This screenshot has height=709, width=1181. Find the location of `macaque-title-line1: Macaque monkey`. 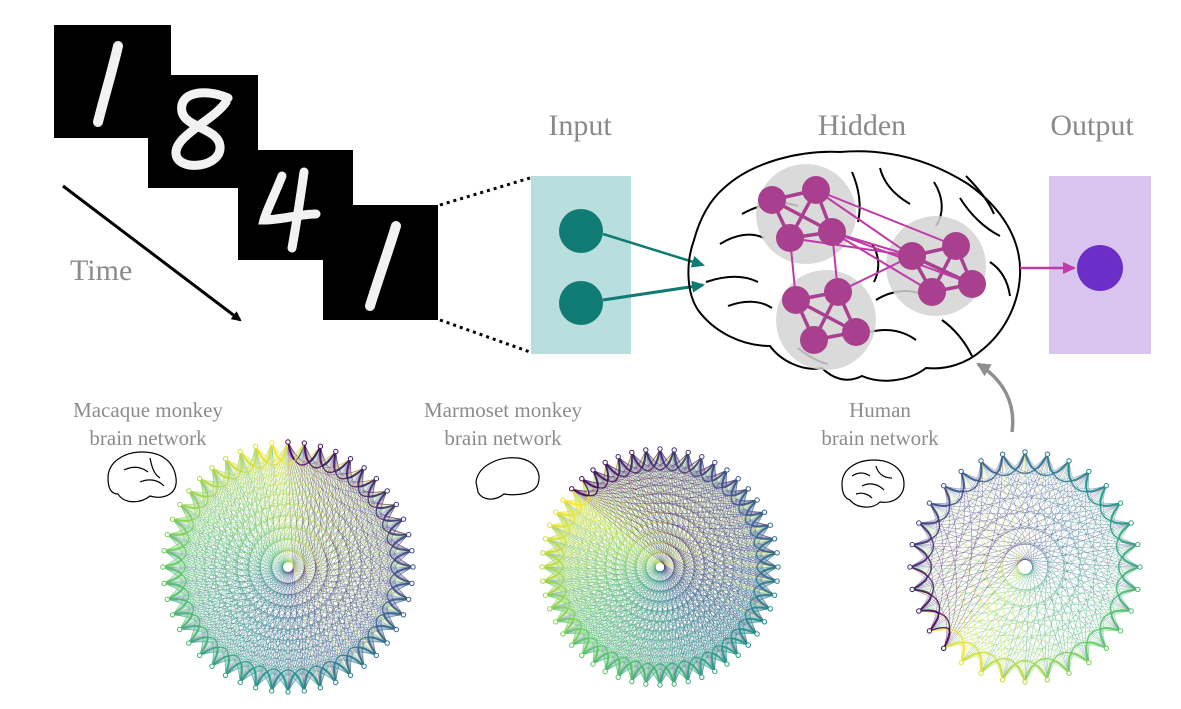

macaque-title-line1: Macaque monkey is located at coordinates (148, 410).